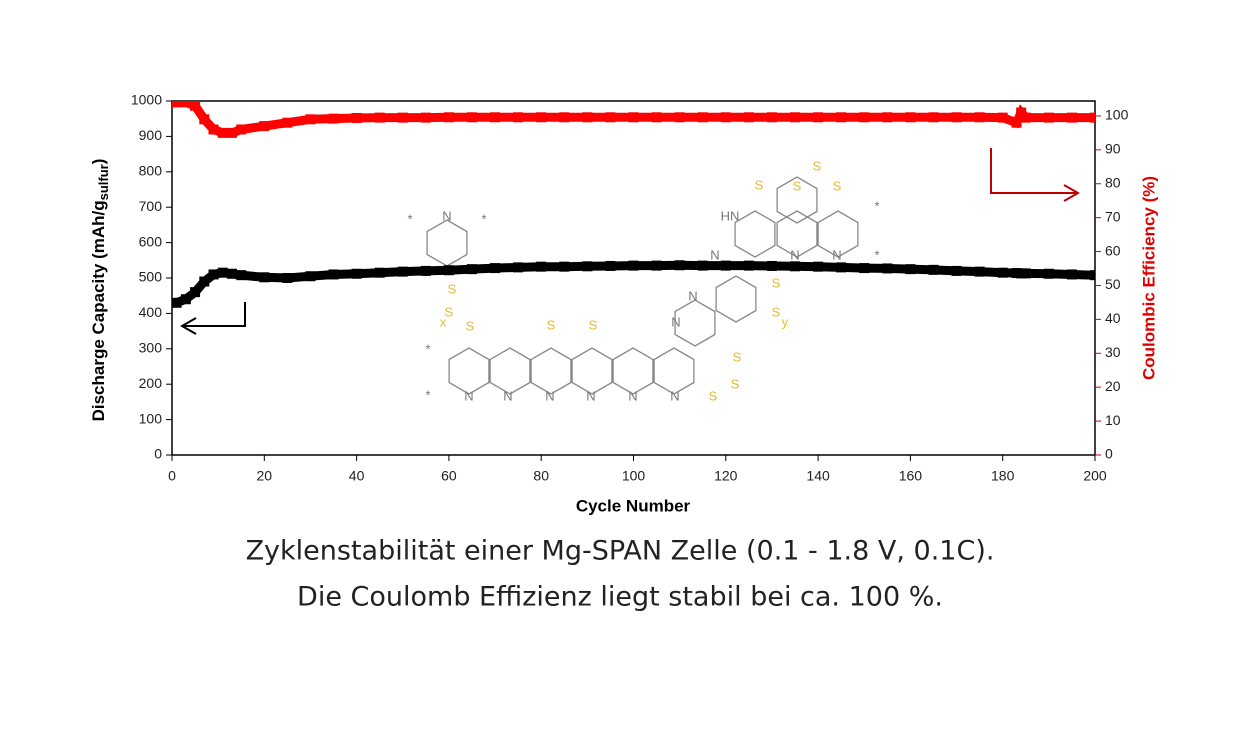  Describe the element at coordinates (151, 206) in the screenshot. I see `y-tick-label: 700` at that location.